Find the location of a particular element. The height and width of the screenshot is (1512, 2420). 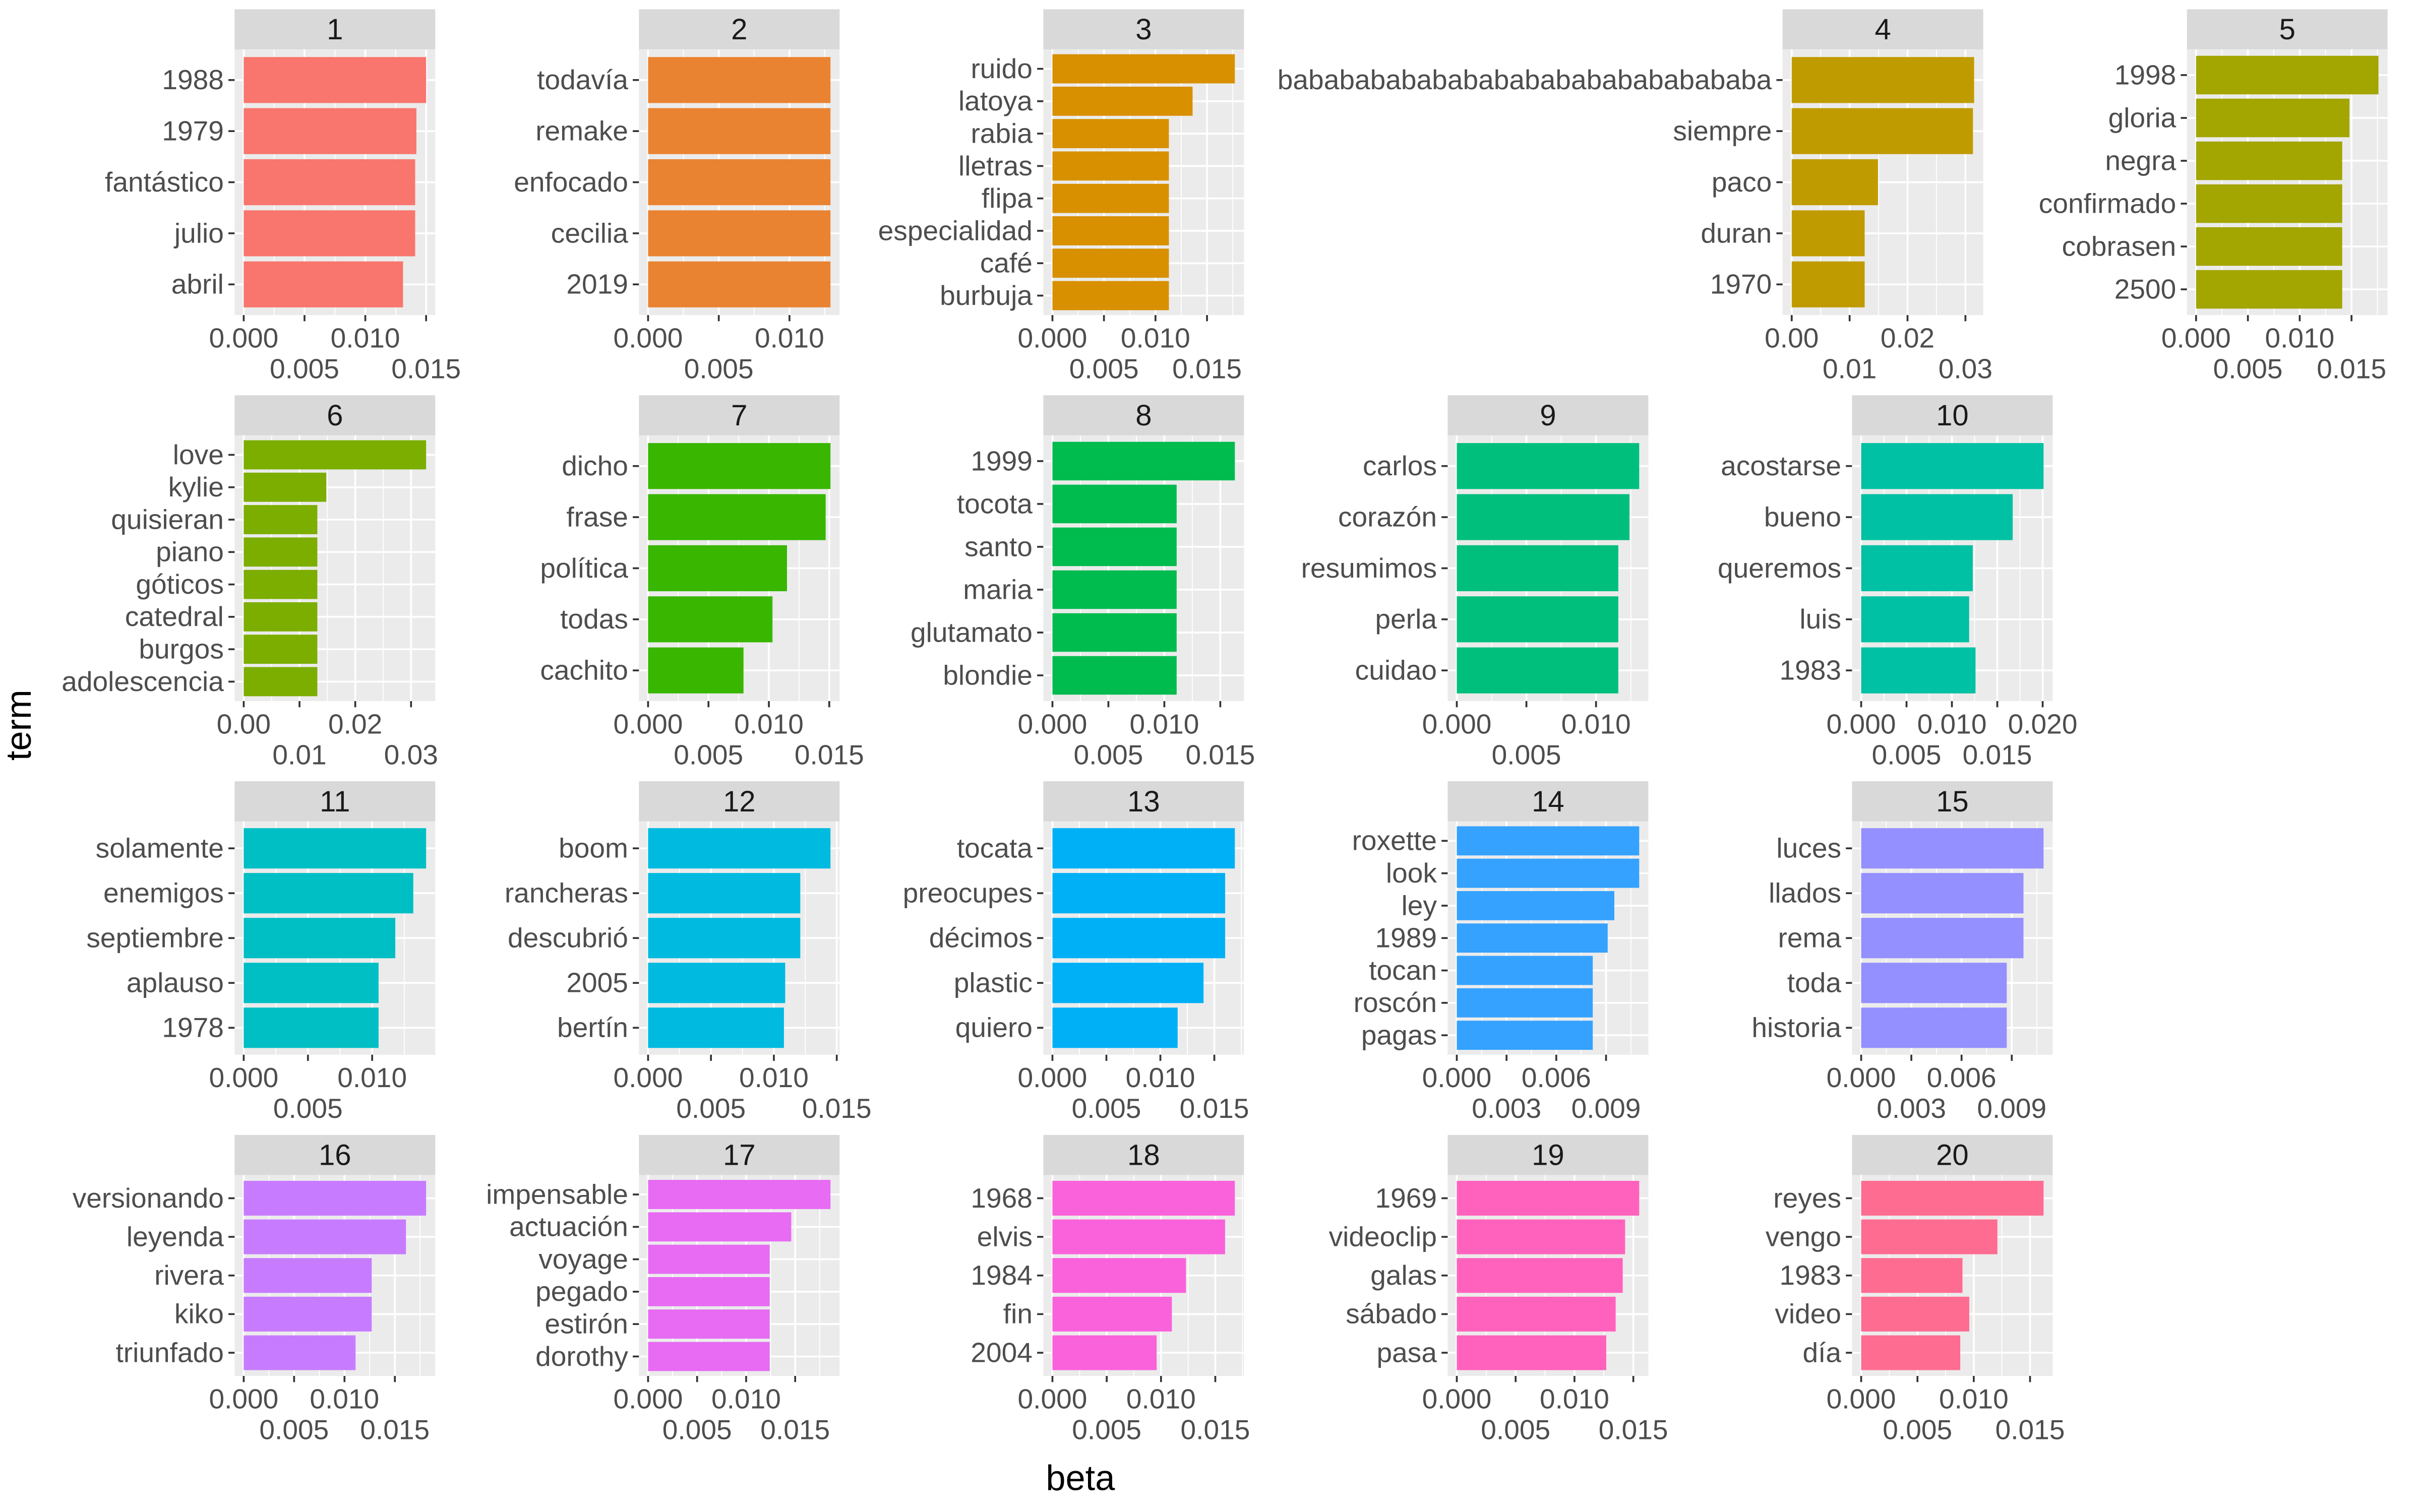

y-tick-label: 1998 is located at coordinates (2145, 75).